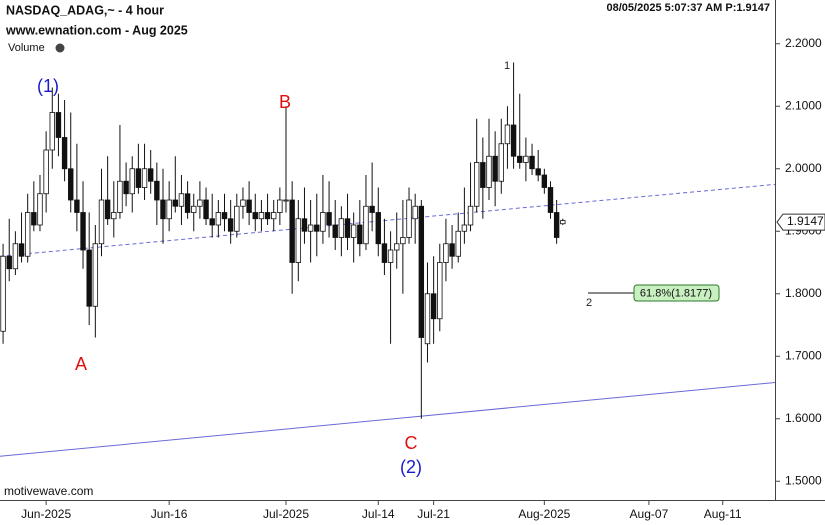 Image resolution: width=825 pixels, height=525 pixels. Describe the element at coordinates (688, 8) in the screenshot. I see `timestamp: 08/05/2025 5:07:37 AM P:1.9147` at that location.